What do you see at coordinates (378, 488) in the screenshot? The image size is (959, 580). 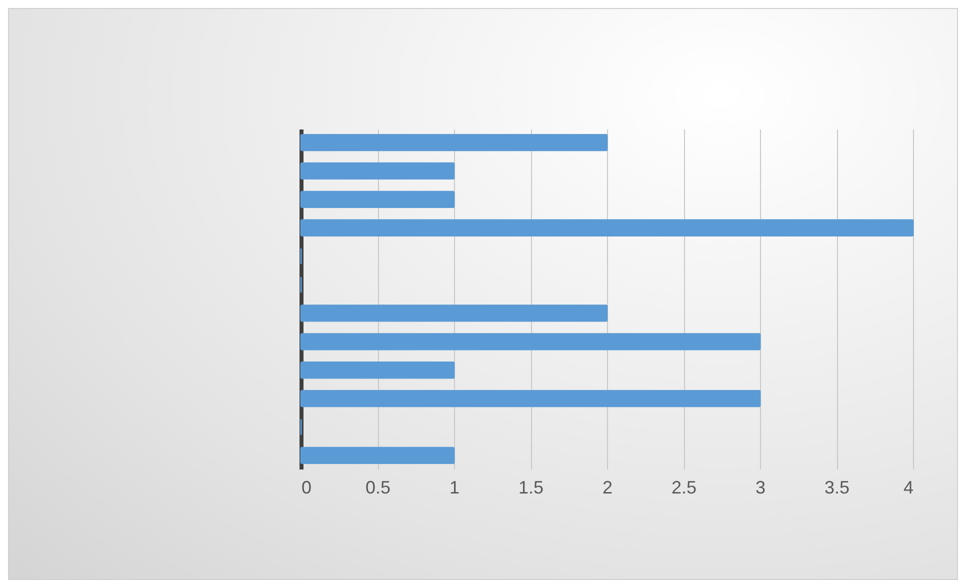 I see `x-tick-label: 0.5` at bounding box center [378, 488].